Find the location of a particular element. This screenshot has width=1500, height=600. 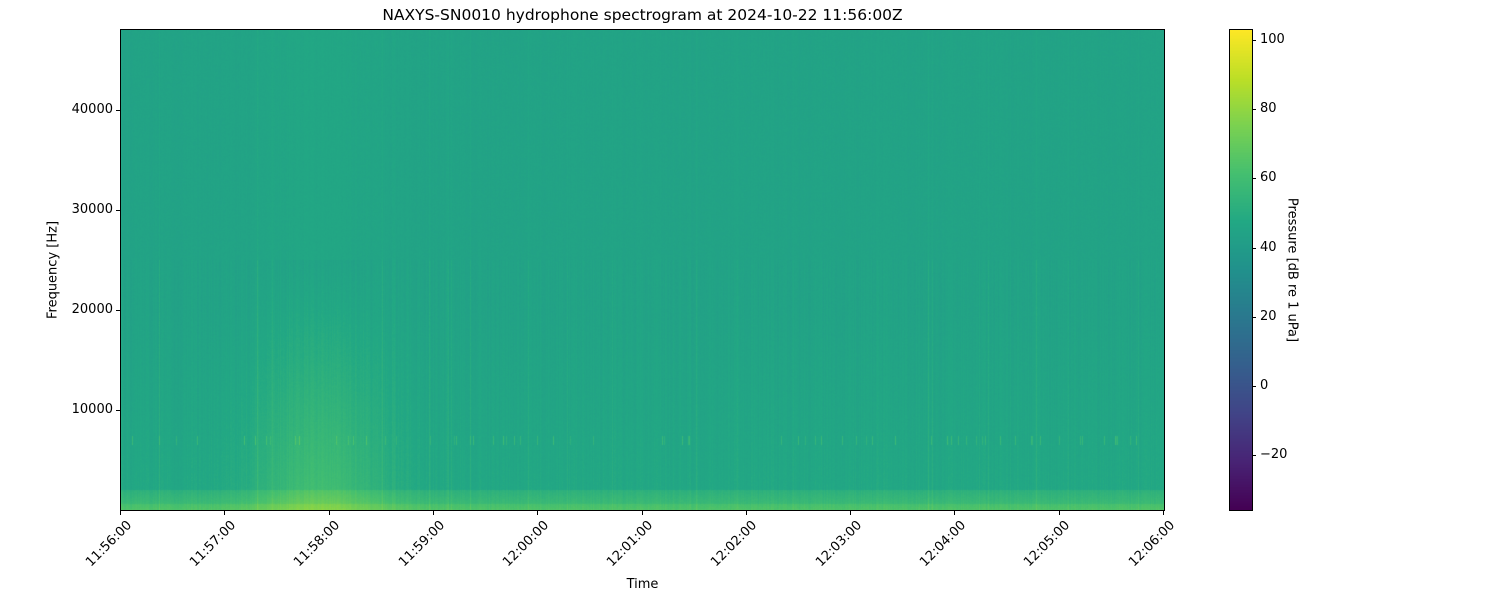

colorbar-tick-label: −20 is located at coordinates (1274, 454).